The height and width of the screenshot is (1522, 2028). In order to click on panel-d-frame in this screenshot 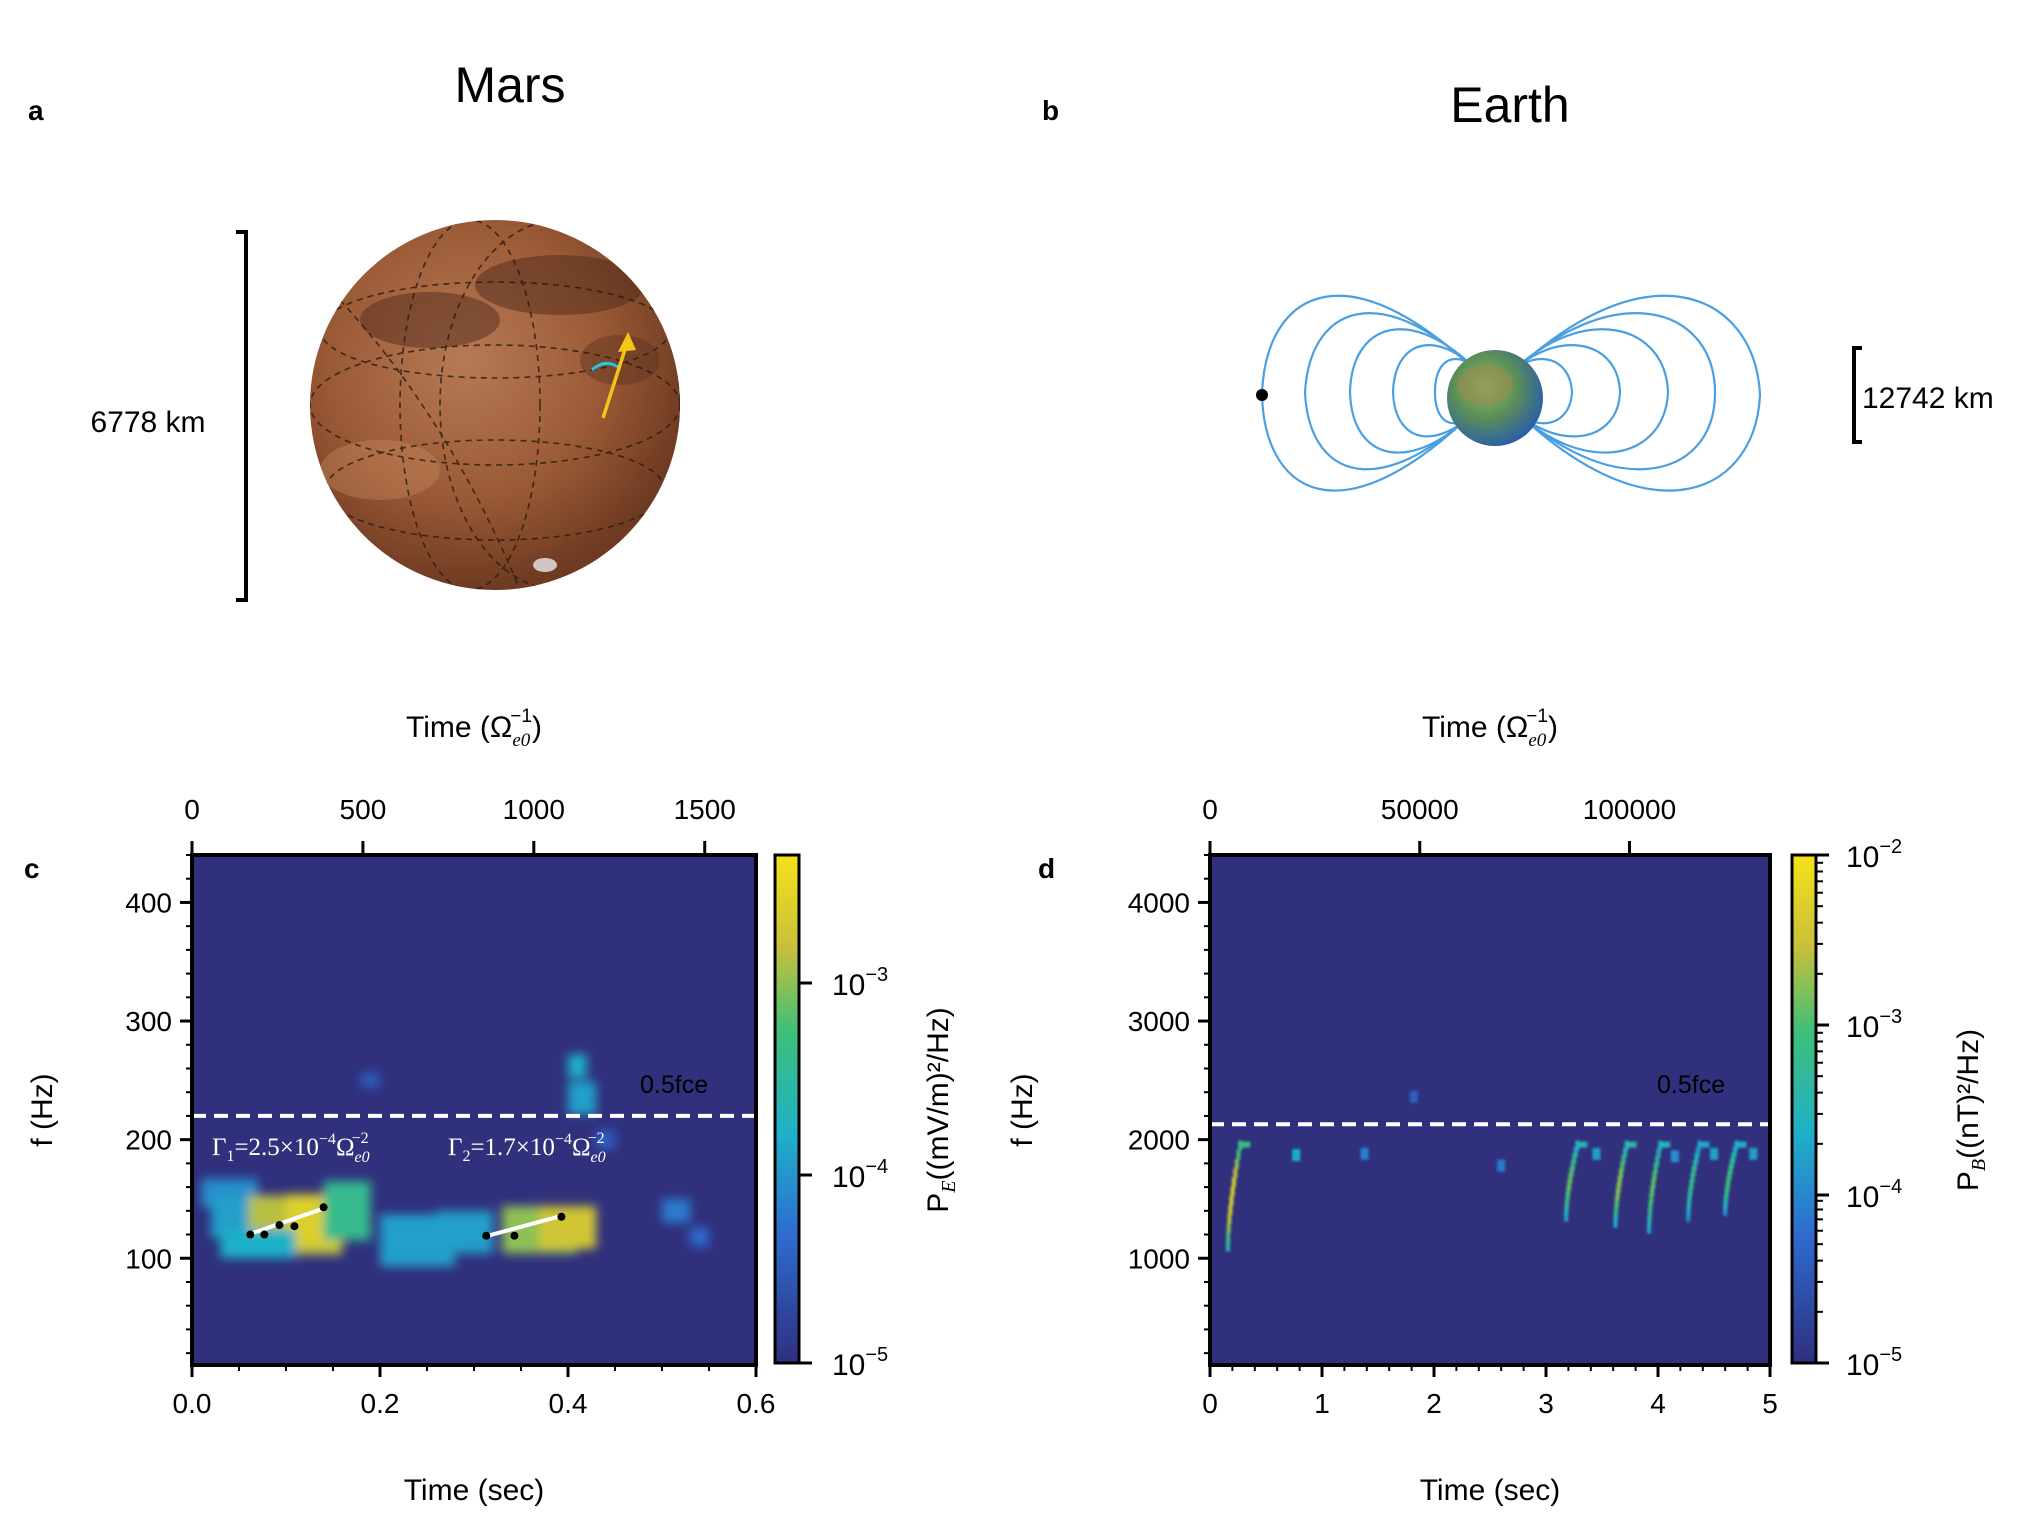, I will do `click(1490, 1110)`.